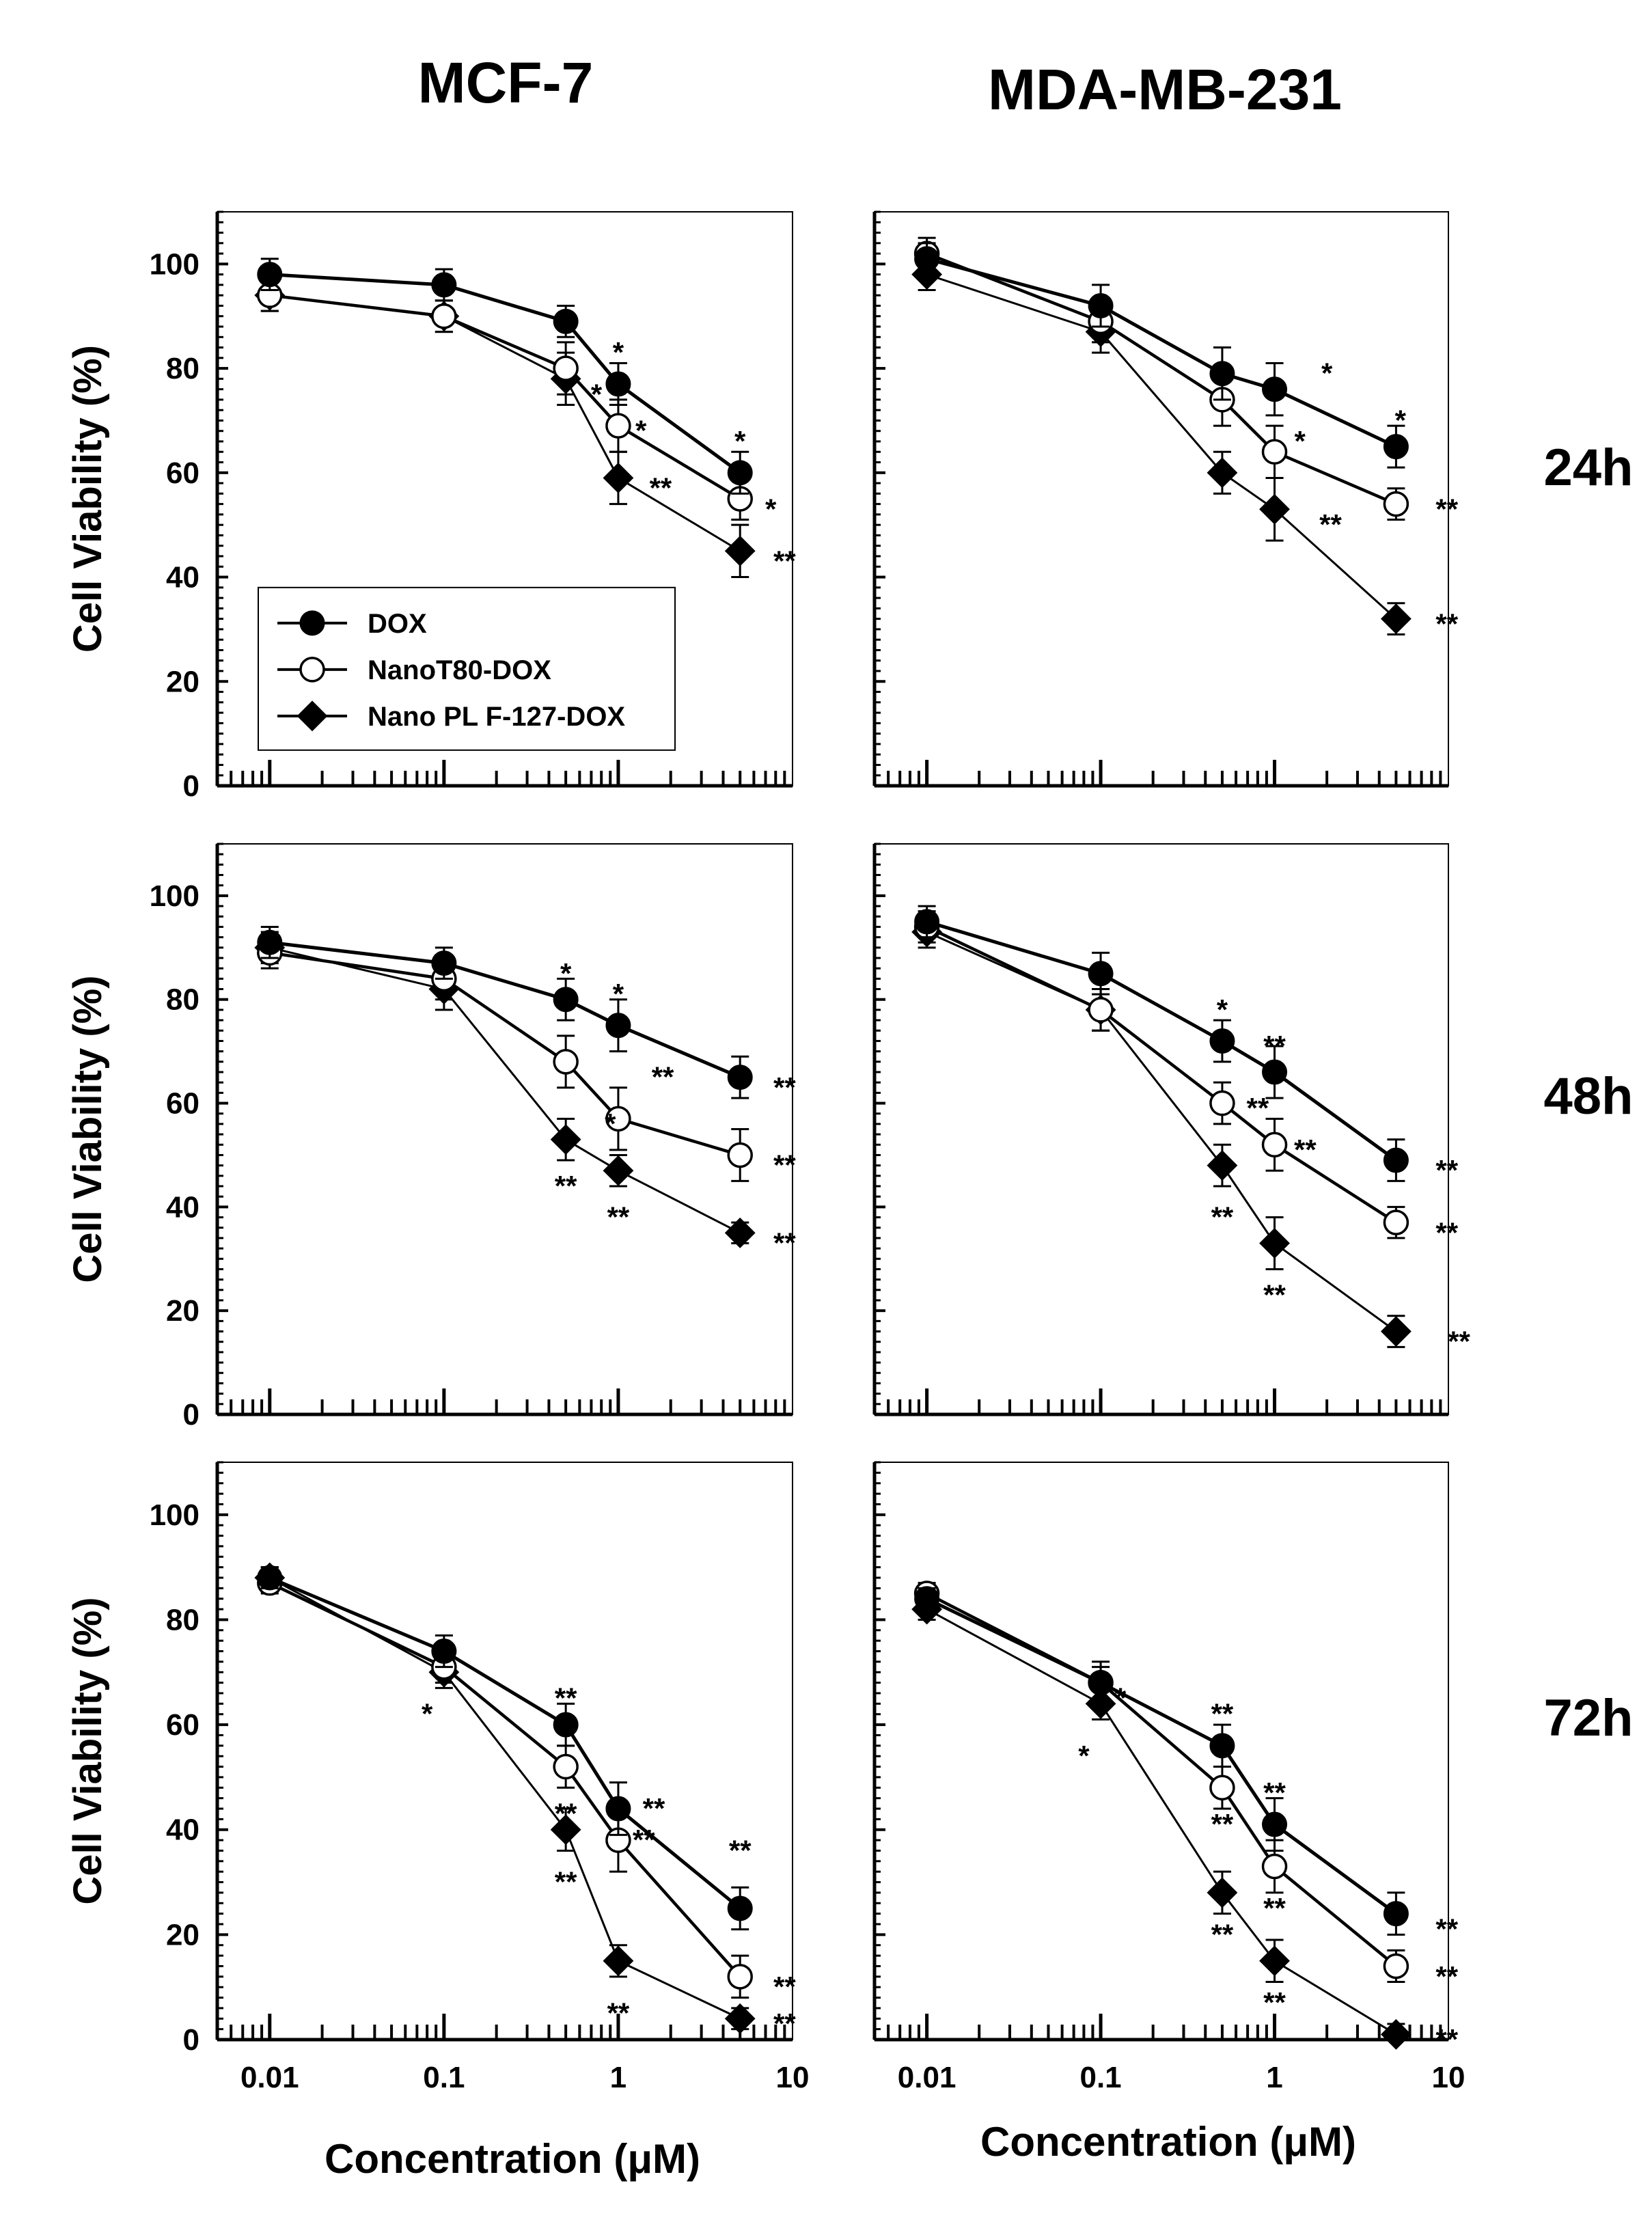 The height and width of the screenshot is (2233, 1652). What do you see at coordinates (506, 83) in the screenshot?
I see `column-title-mcf7: MCF-7` at bounding box center [506, 83].